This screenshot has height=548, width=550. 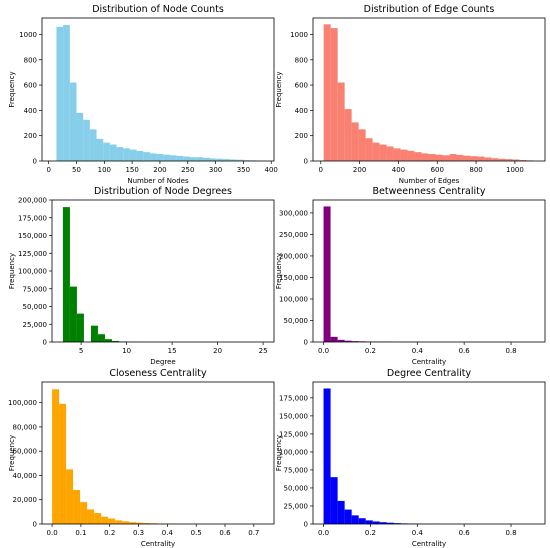 What do you see at coordinates (172, 351) in the screenshot?
I see `x-tick-label: 15` at bounding box center [172, 351].